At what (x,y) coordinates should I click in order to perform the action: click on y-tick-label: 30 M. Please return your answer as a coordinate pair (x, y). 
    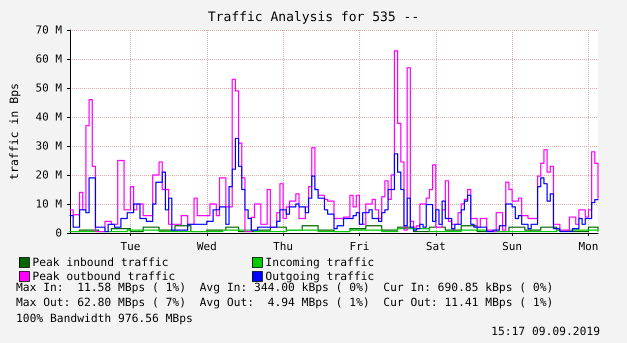
    Looking at the image, I should click on (49, 146).